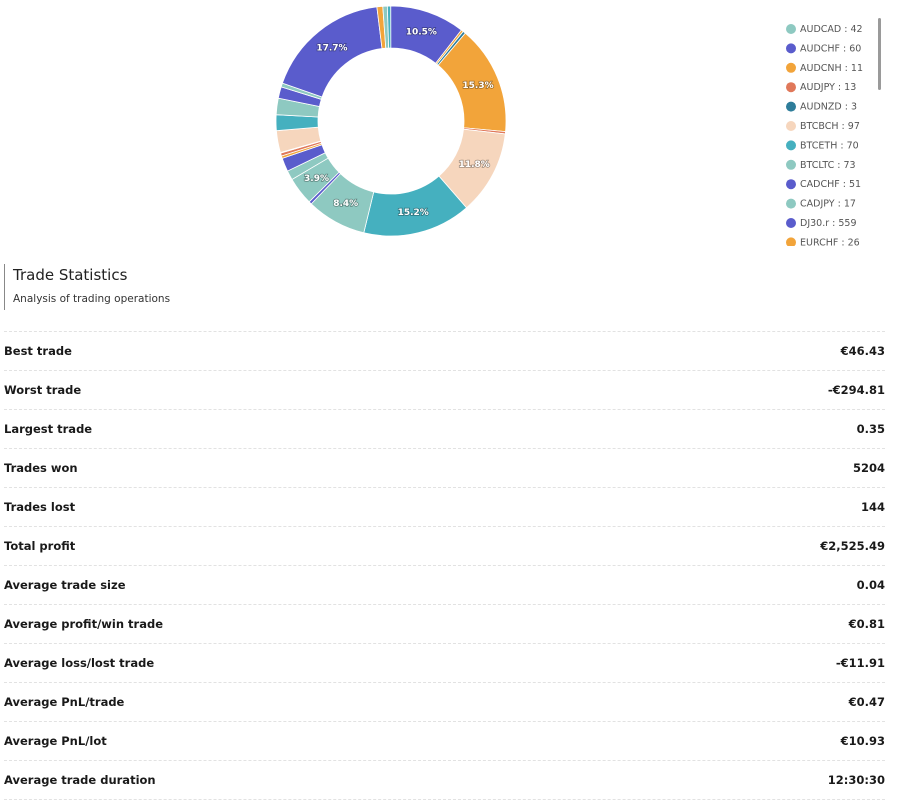 This screenshot has width=900, height=800. What do you see at coordinates (868, 468) in the screenshot?
I see `stat-value: 5204` at bounding box center [868, 468].